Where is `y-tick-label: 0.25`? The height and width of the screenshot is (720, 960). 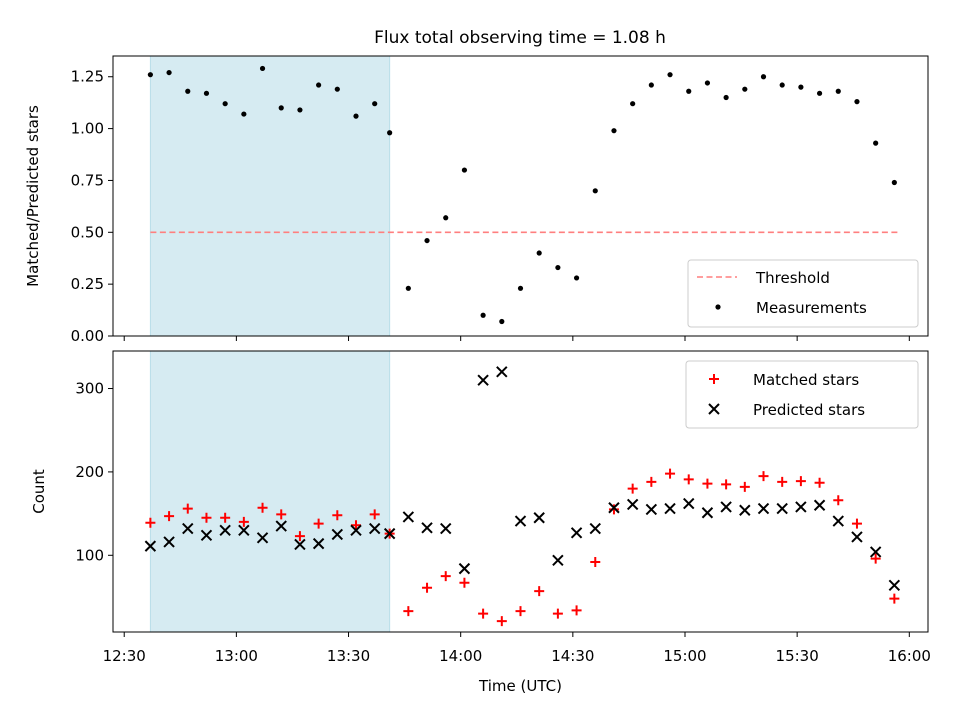
y-tick-label: 0.25 is located at coordinates (87, 284).